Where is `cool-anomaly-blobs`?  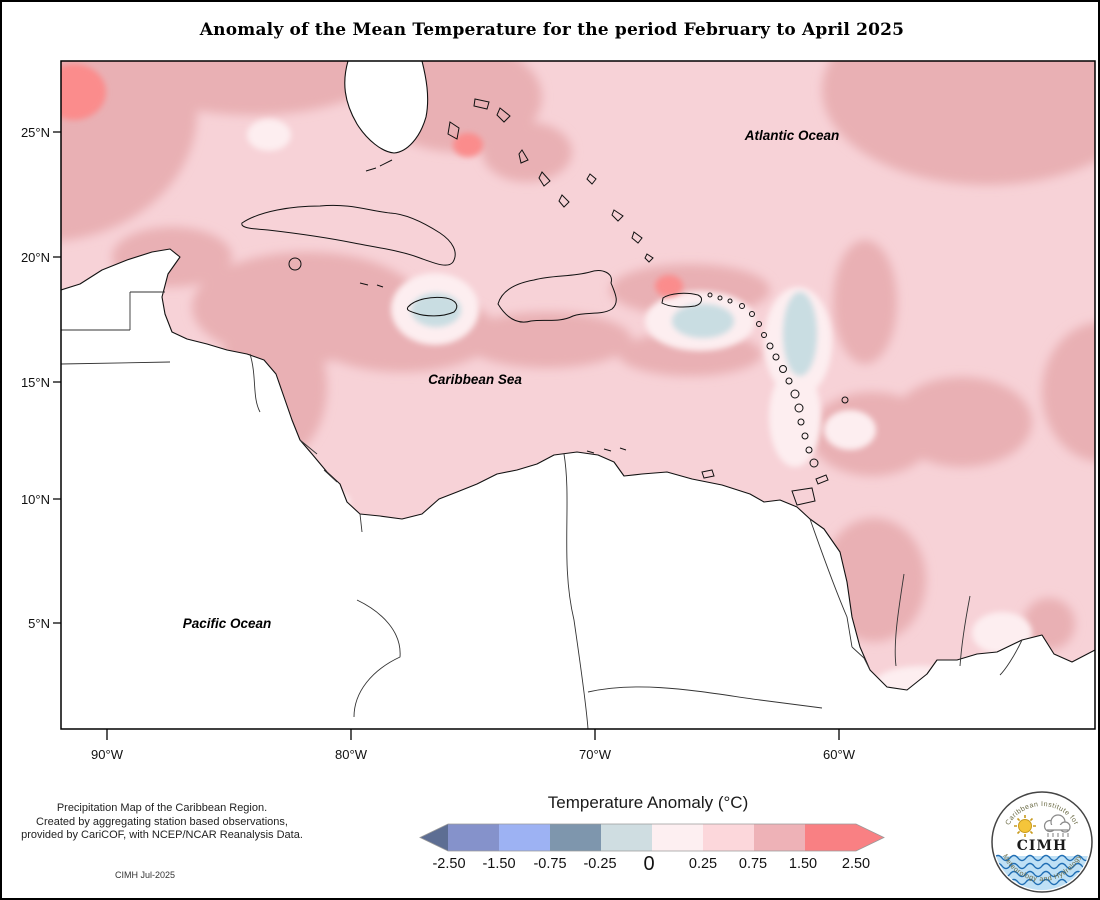
cool-anomaly-blobs is located at coordinates (614, 334).